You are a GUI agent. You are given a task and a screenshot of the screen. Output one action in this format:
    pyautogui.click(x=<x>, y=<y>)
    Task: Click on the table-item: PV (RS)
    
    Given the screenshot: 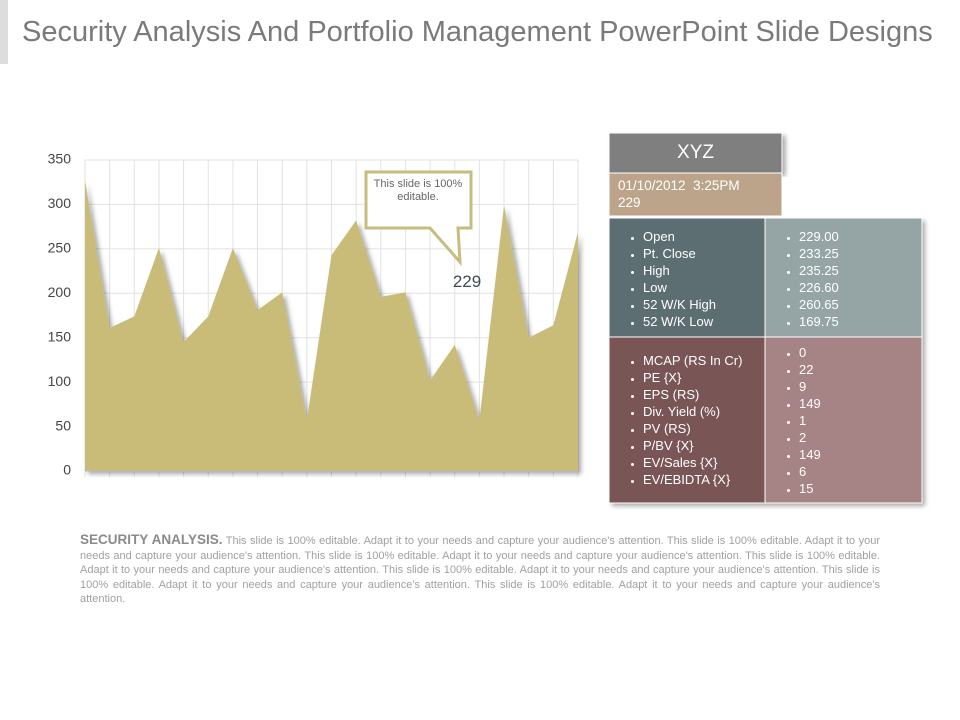 What is the action you would take?
    pyautogui.click(x=704, y=428)
    